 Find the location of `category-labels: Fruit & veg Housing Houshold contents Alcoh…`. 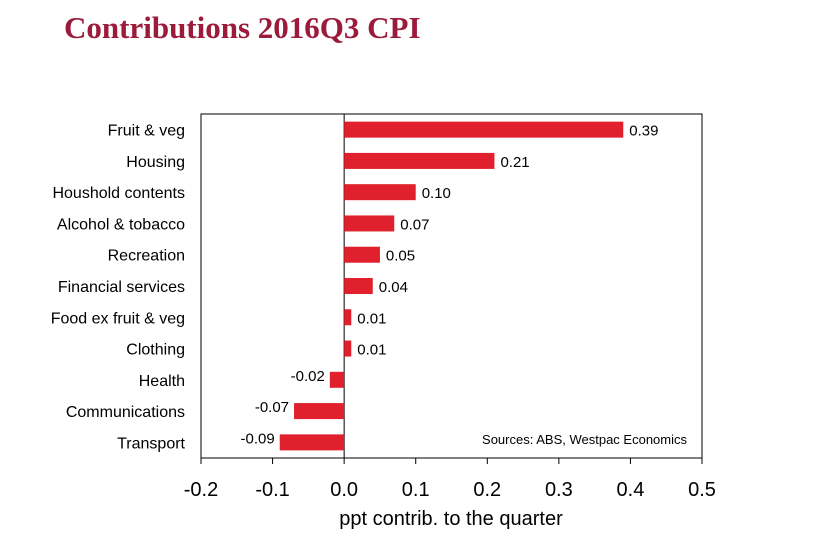

category-labels: Fruit & veg Housing Houshold contents Alcoh… is located at coordinates (118, 288).